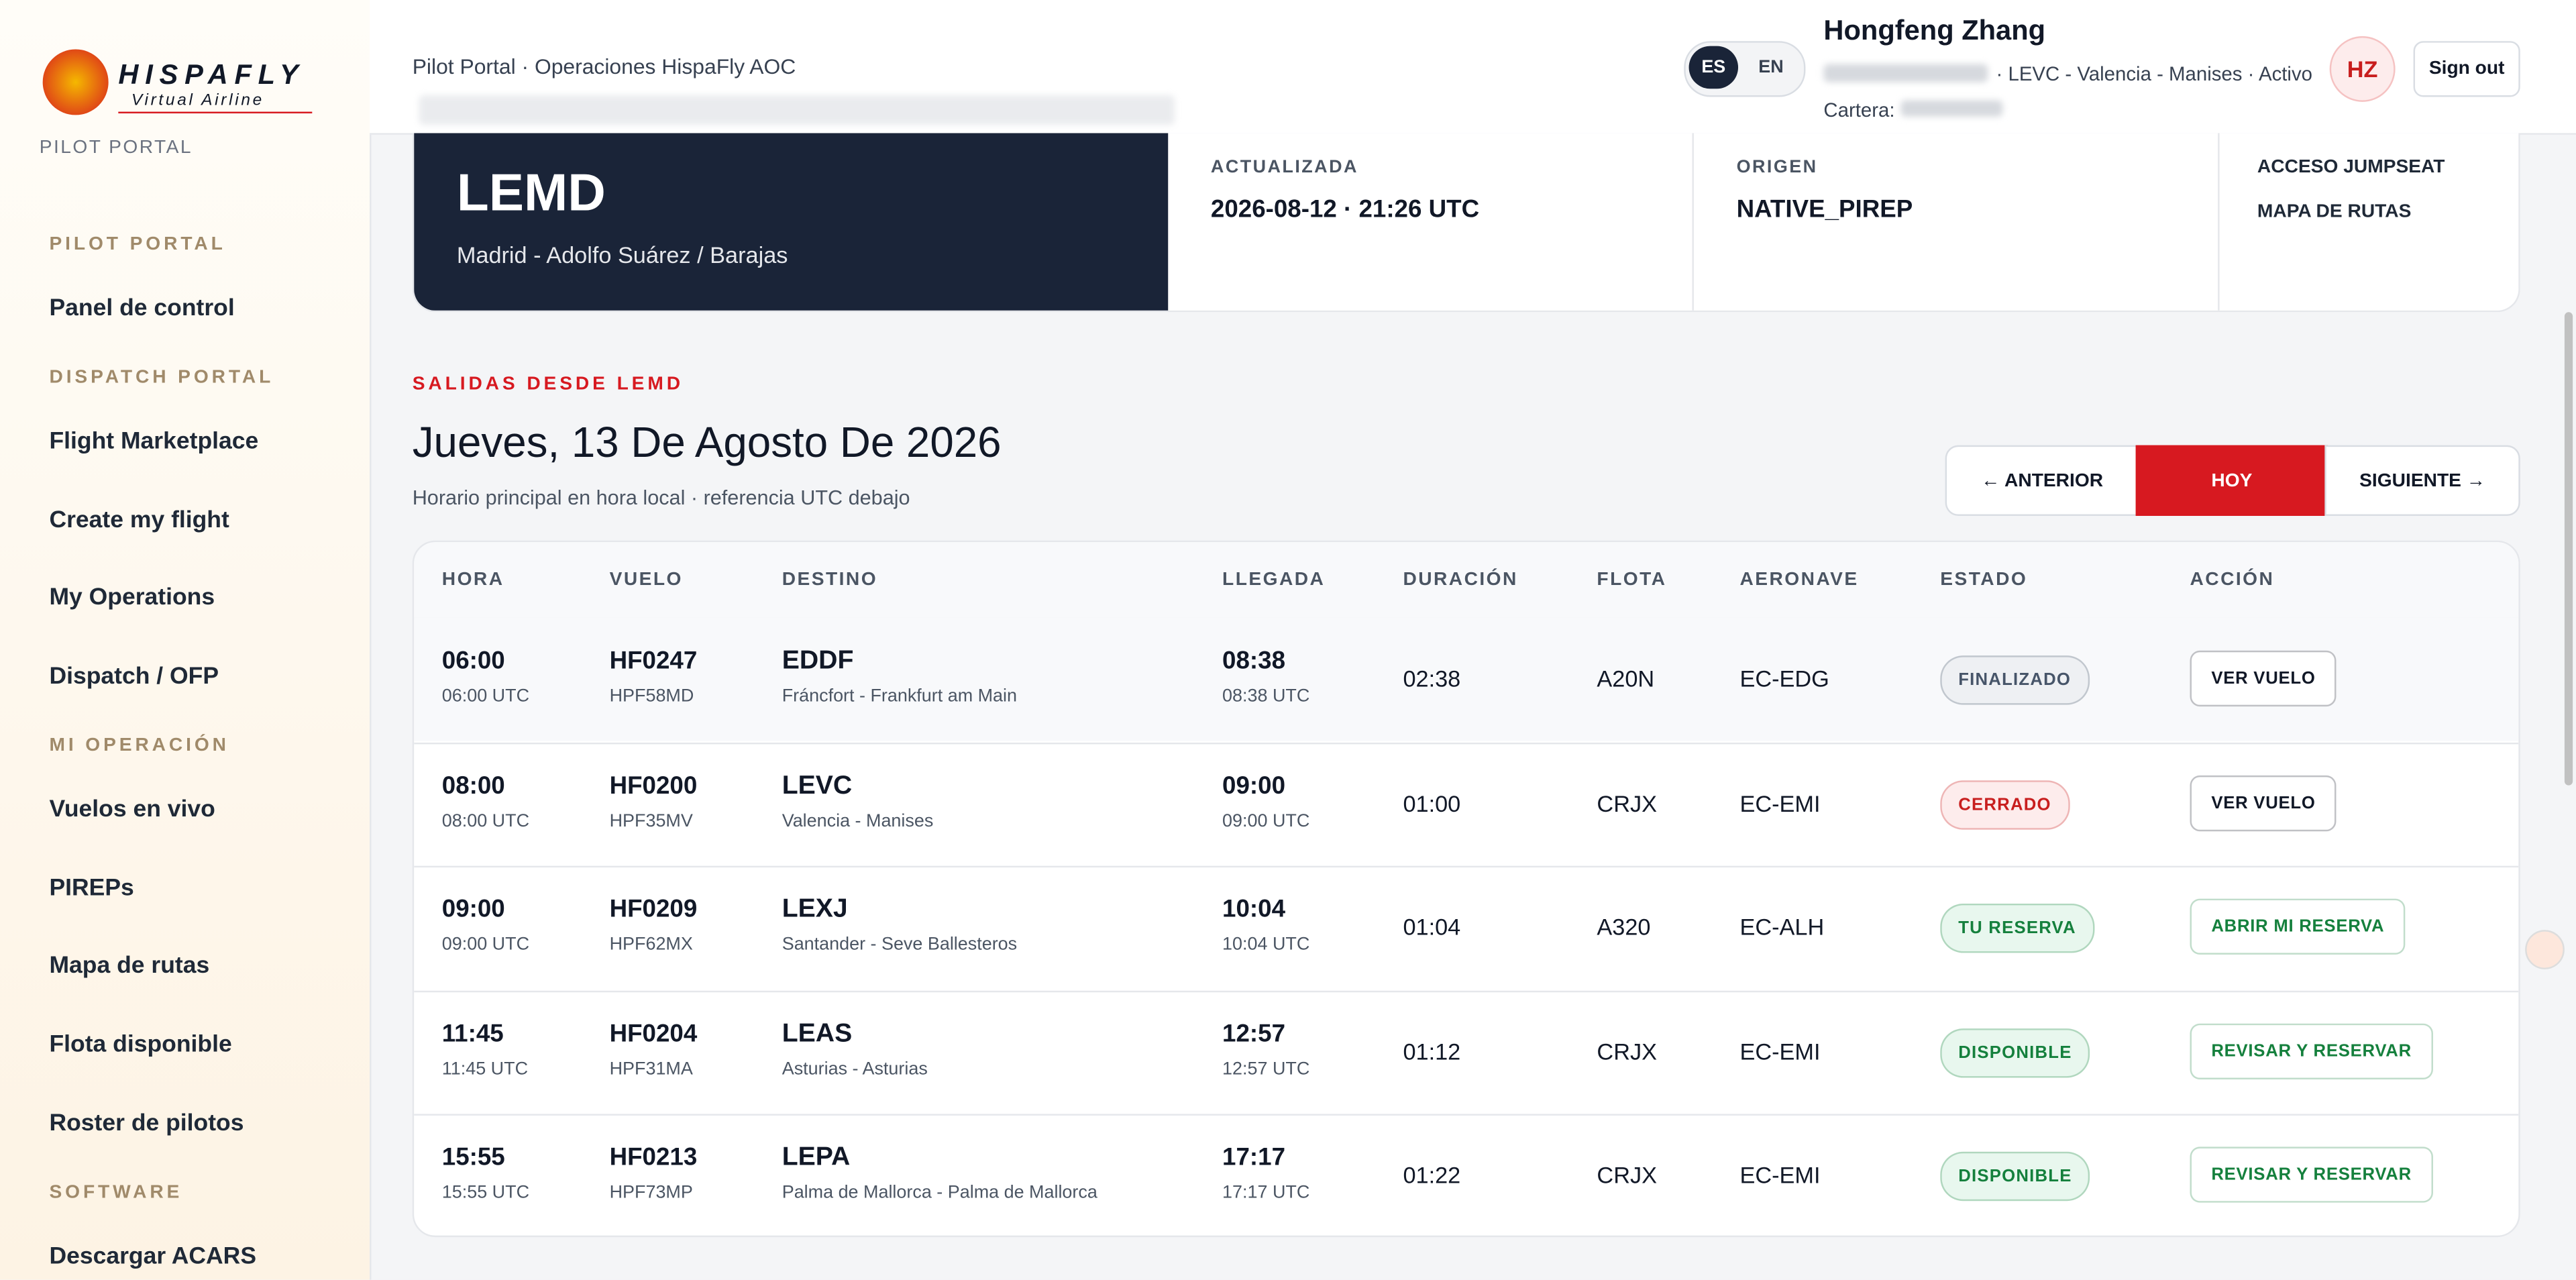  What do you see at coordinates (646, 580) in the screenshot?
I see `column-header: VUELO` at bounding box center [646, 580].